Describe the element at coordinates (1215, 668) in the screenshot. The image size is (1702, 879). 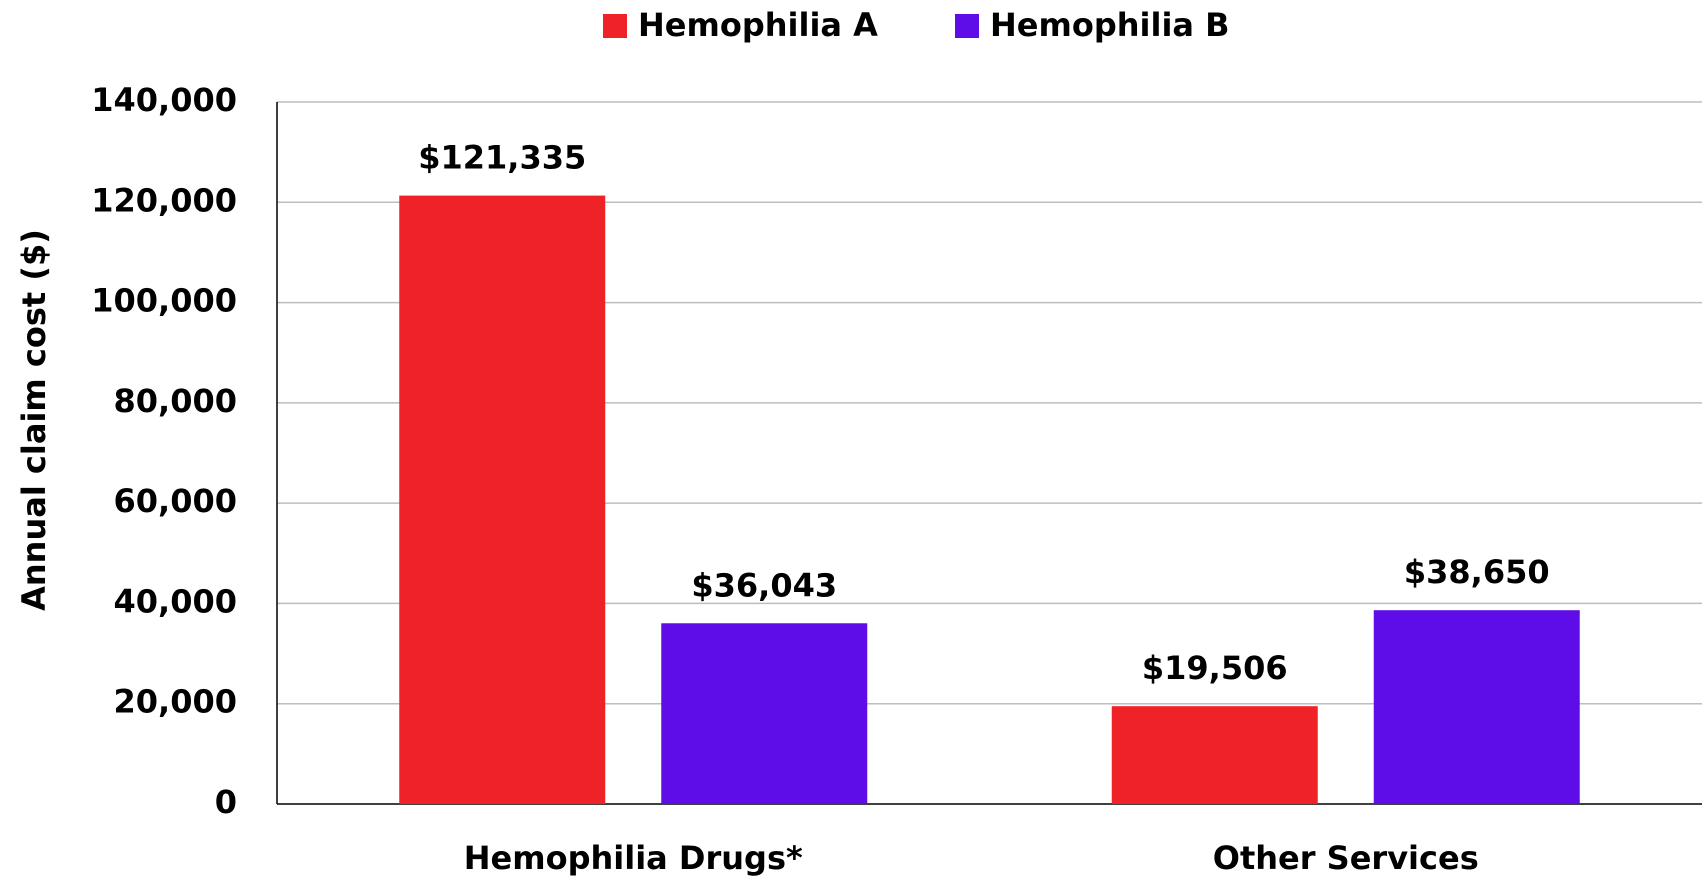
I see `value-label: $19,506` at that location.